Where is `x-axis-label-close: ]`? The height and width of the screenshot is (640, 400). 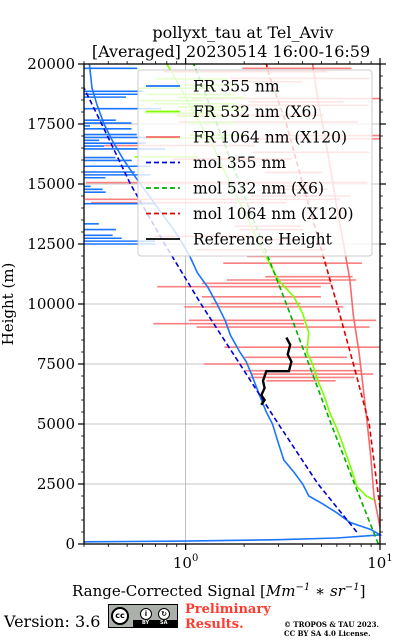 x-axis-label-close: ] is located at coordinates (363, 591).